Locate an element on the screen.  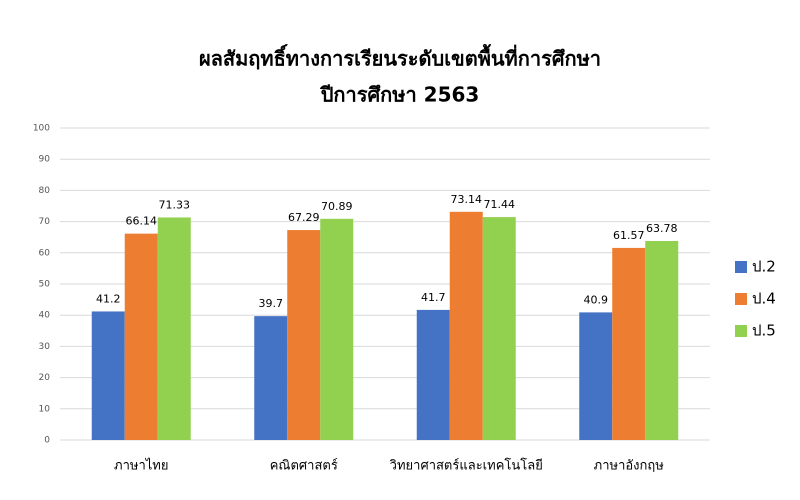
value-label: 40.9 is located at coordinates (596, 299).